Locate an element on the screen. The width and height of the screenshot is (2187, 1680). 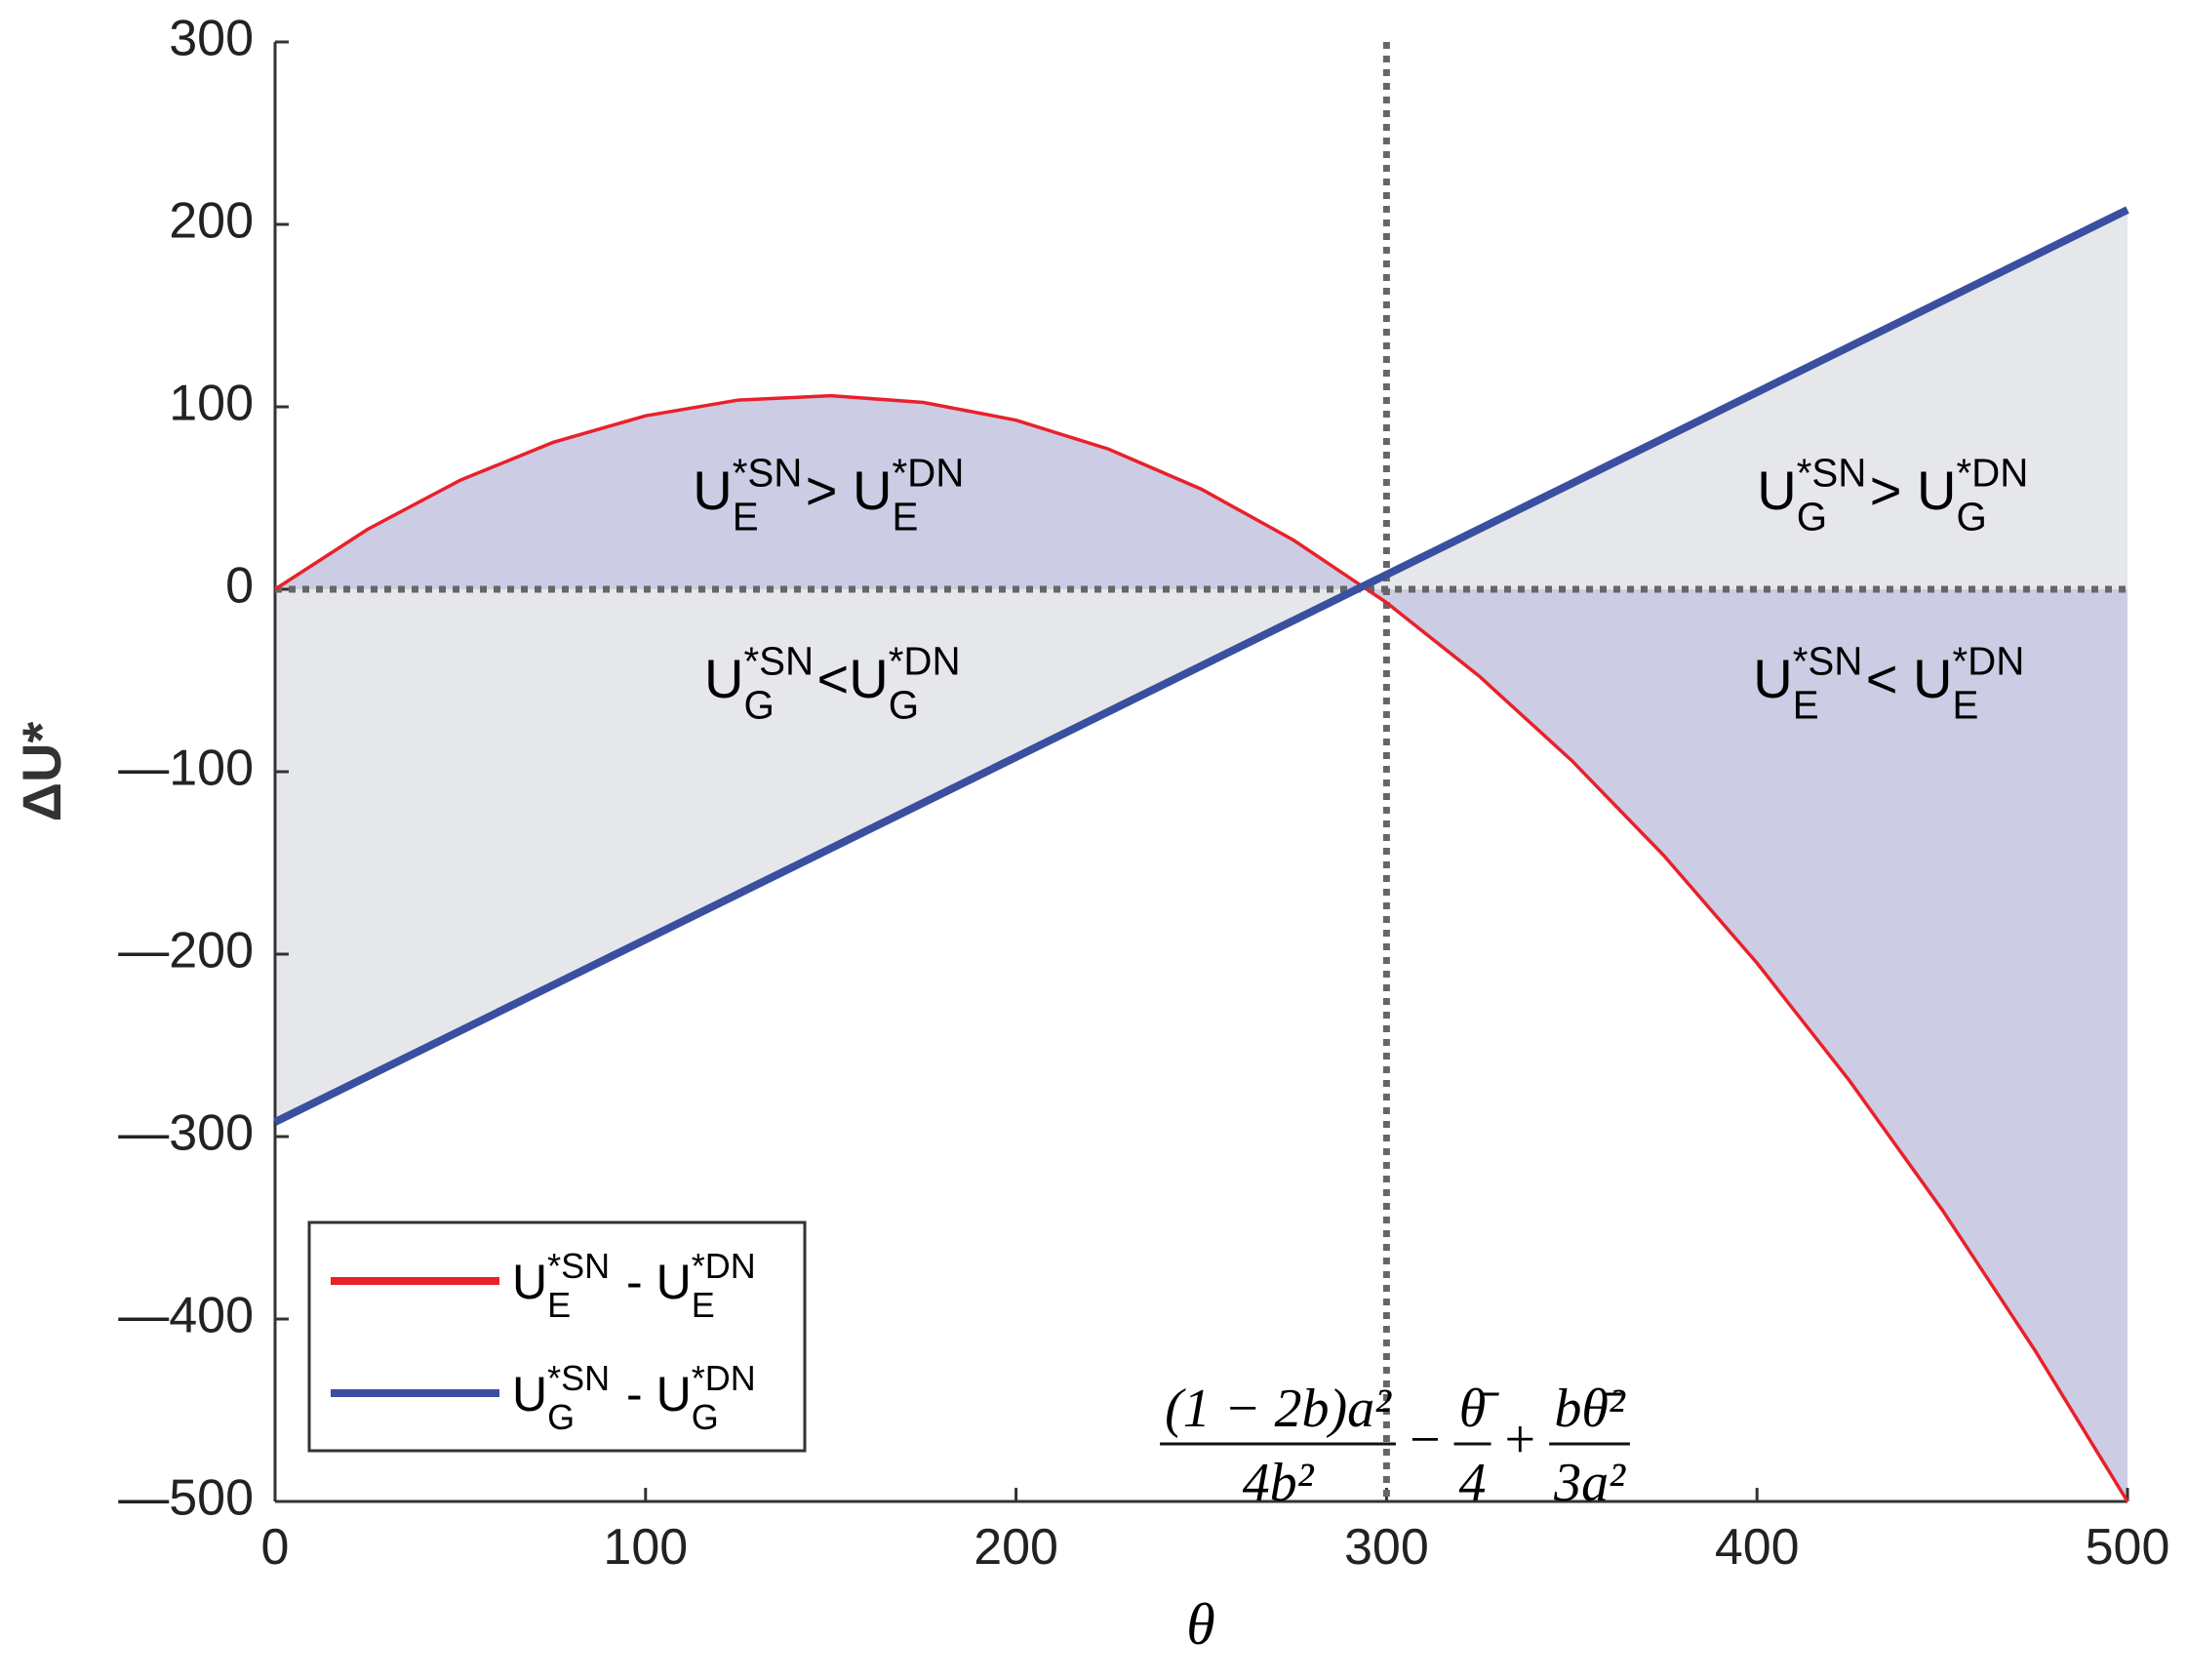
legend-label: U *SNE - U *DNE is located at coordinates (634, 1285).